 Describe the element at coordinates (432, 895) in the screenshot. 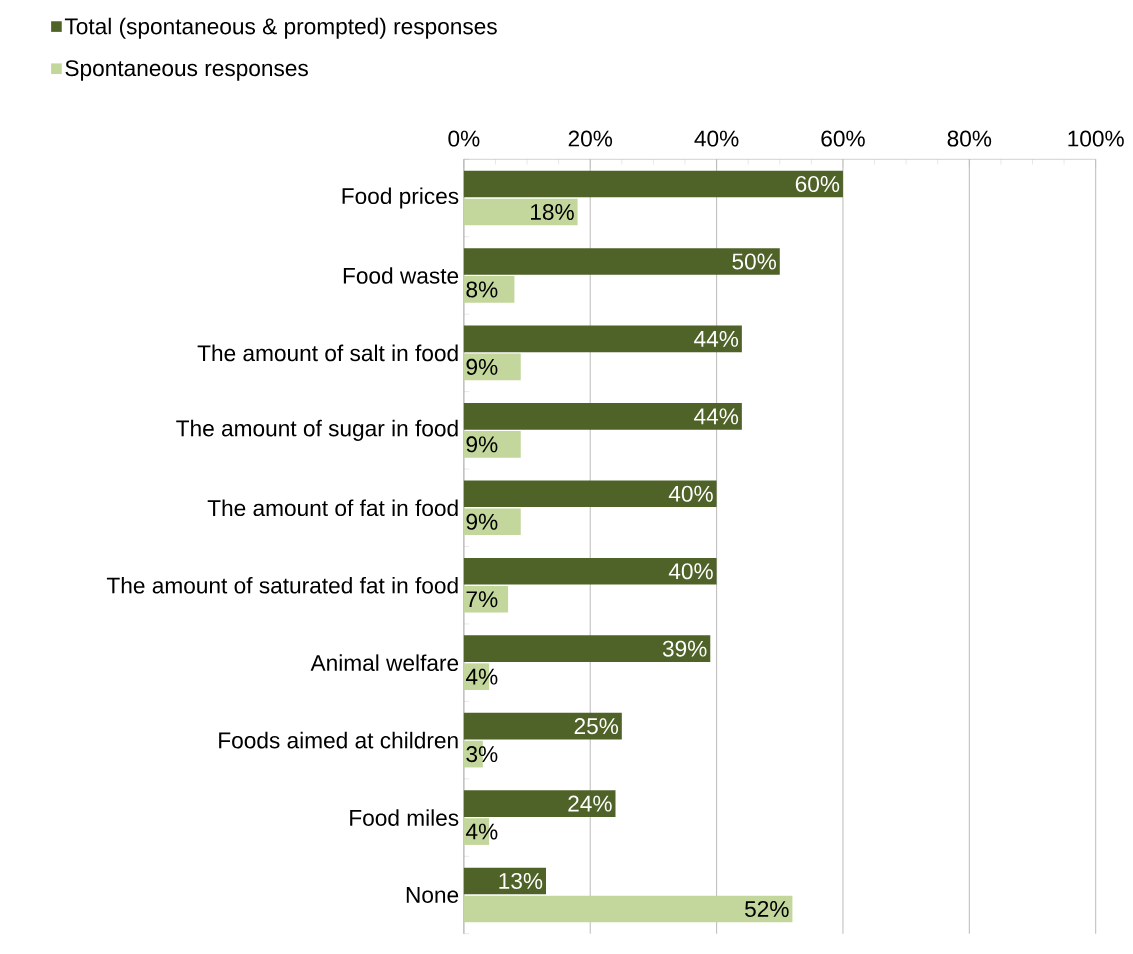

I see `y-tick-label: None` at that location.